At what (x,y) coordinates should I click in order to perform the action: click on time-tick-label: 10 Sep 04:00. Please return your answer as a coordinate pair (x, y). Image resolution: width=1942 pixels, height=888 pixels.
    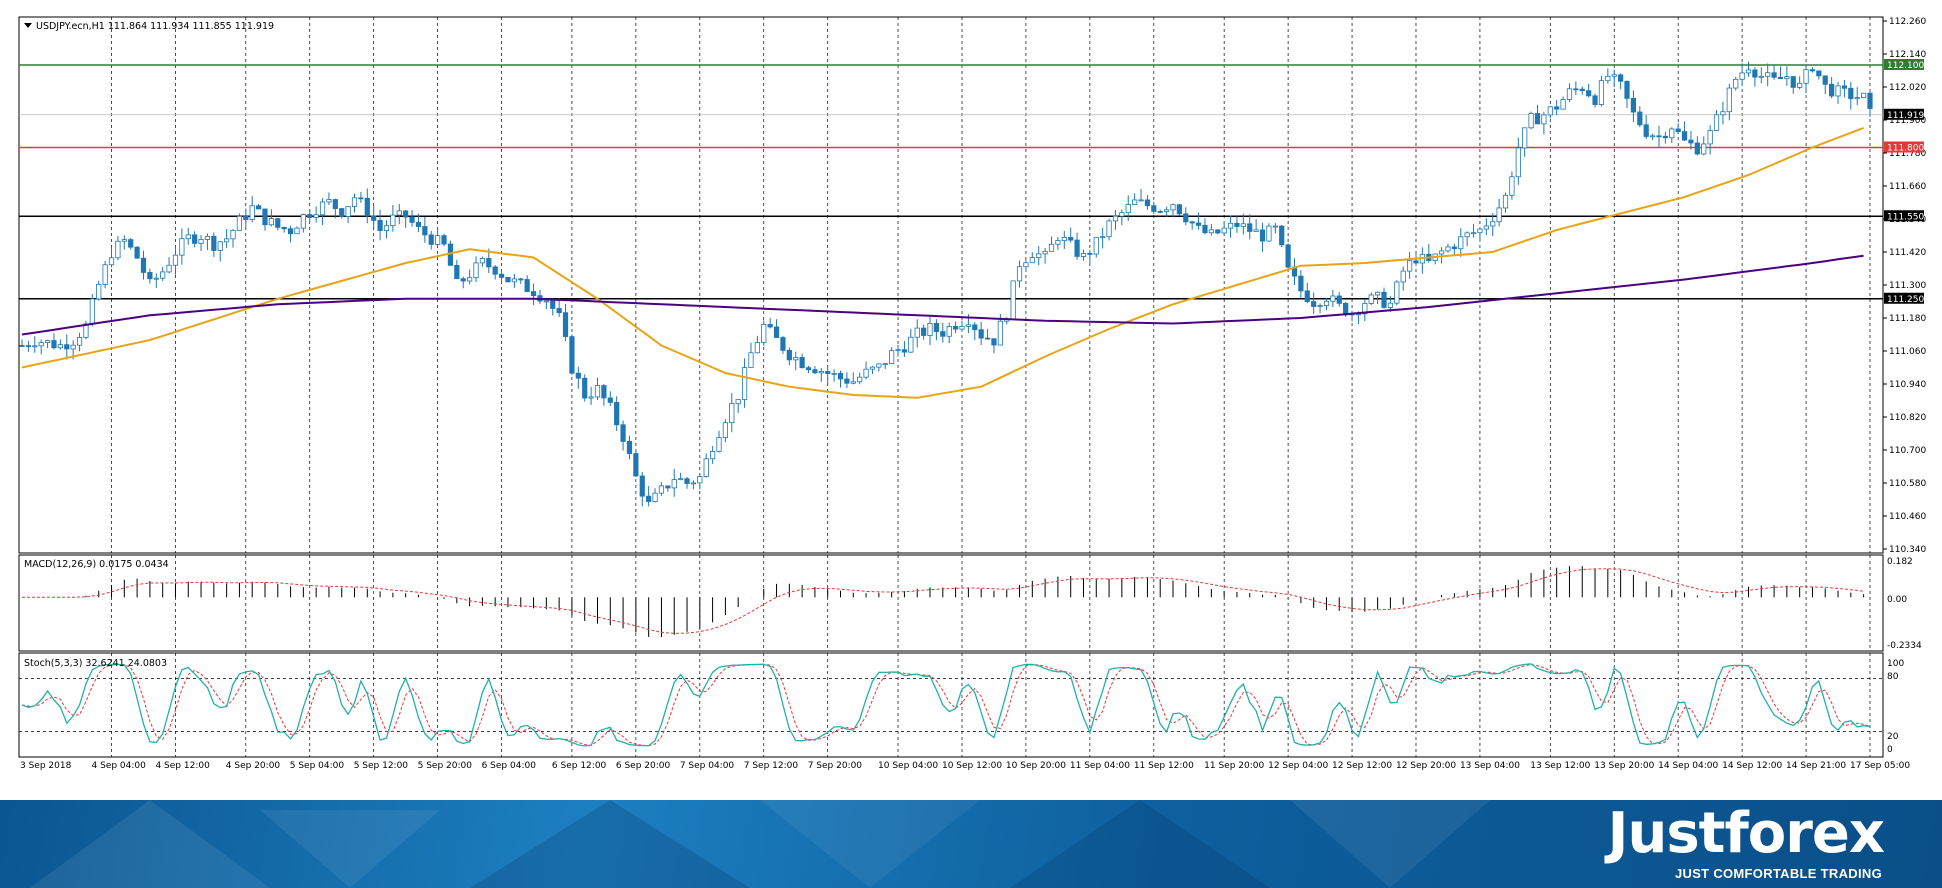
    Looking at the image, I should click on (908, 766).